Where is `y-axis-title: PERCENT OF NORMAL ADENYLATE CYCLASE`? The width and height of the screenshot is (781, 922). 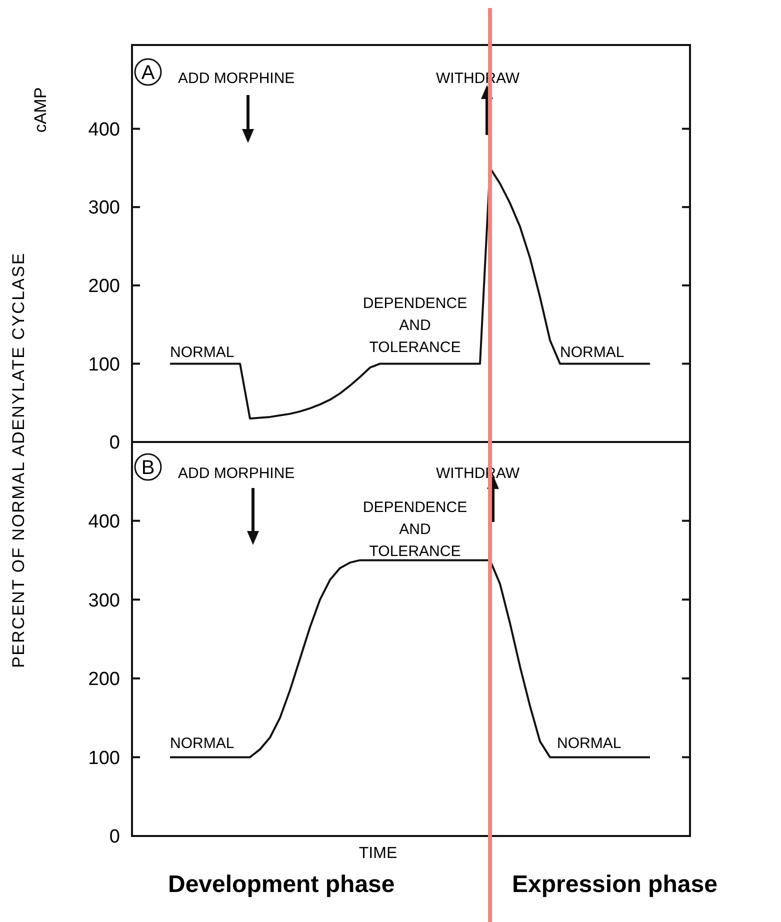
y-axis-title: PERCENT OF NORMAL ADENYLATE CYCLASE is located at coordinates (18, 460).